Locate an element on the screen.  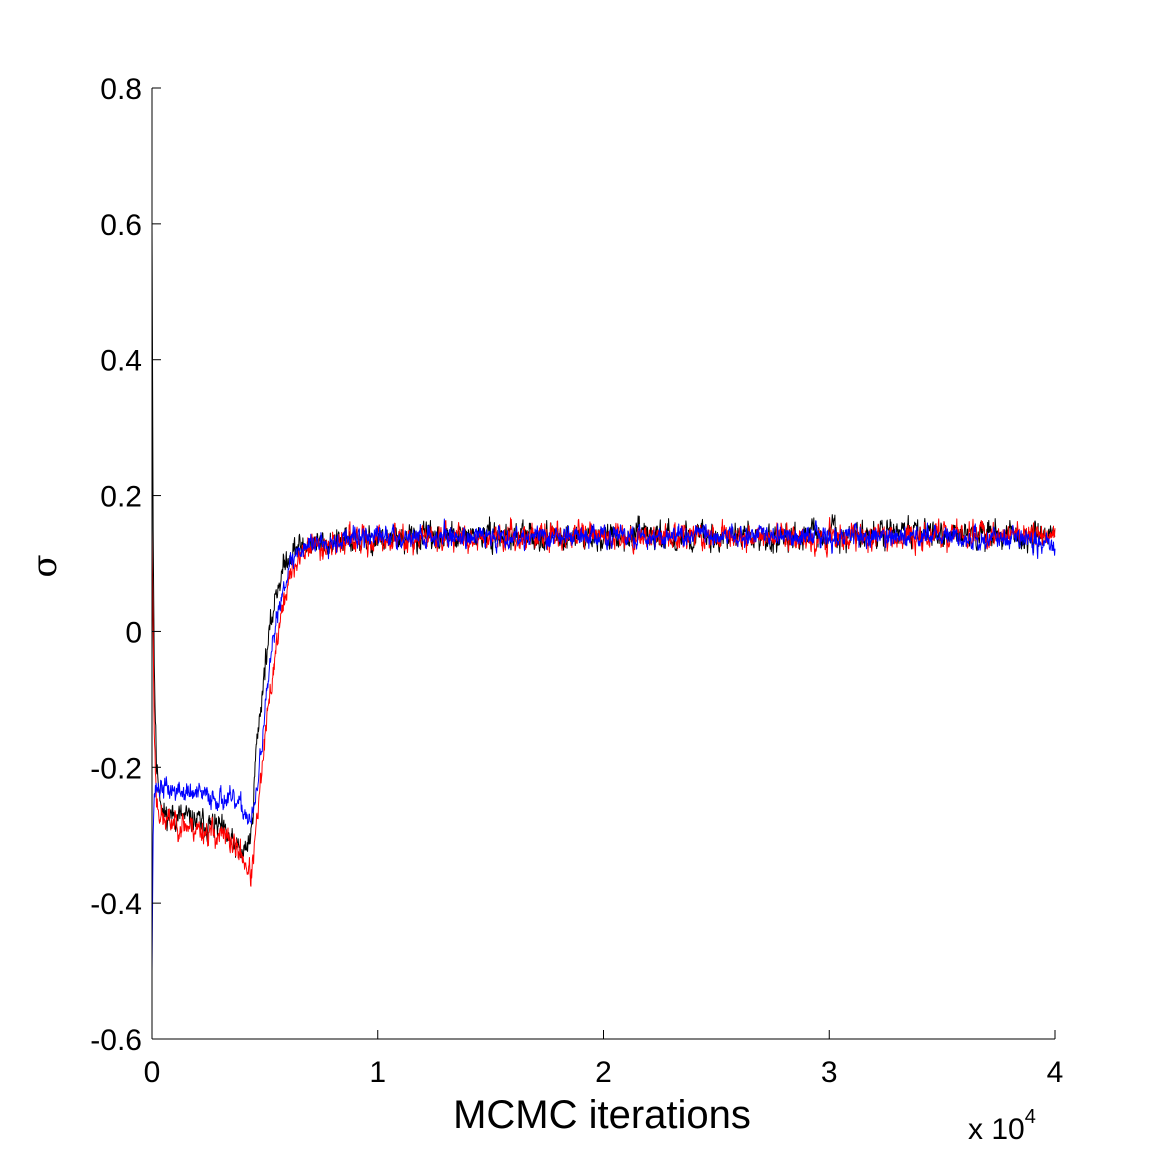
y-tick-label: 0.4 is located at coordinates (121, 361).